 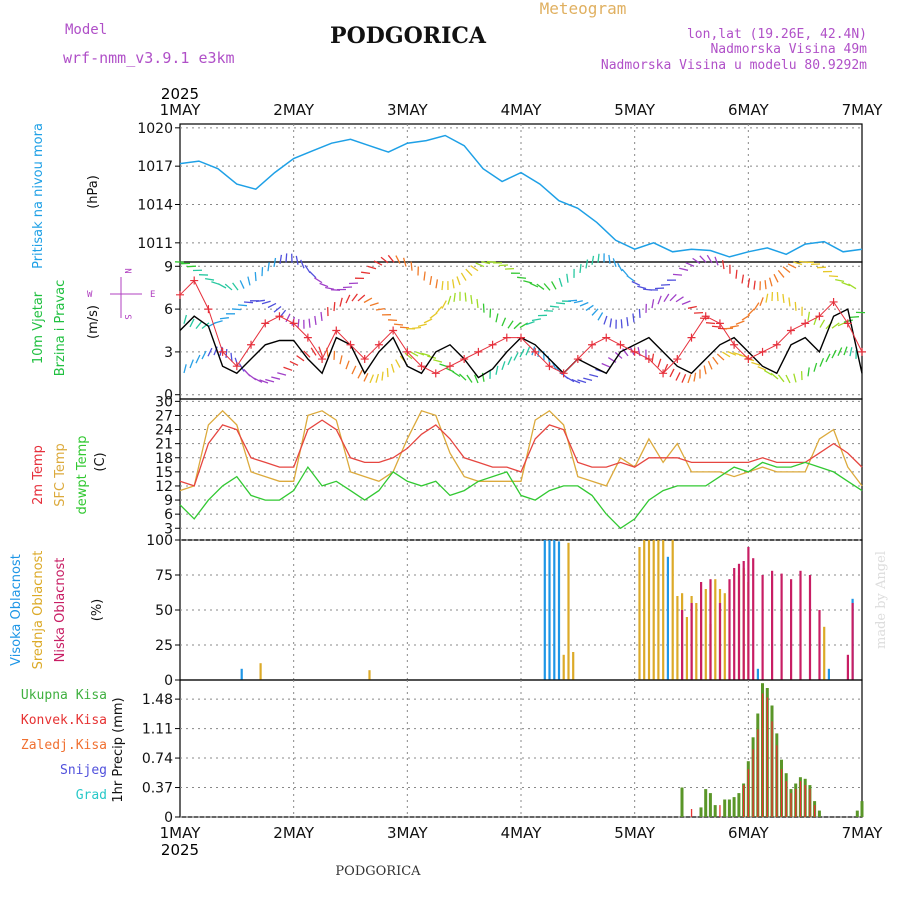 I want to click on y-tick-label: 1.48, so click(x=157, y=700).